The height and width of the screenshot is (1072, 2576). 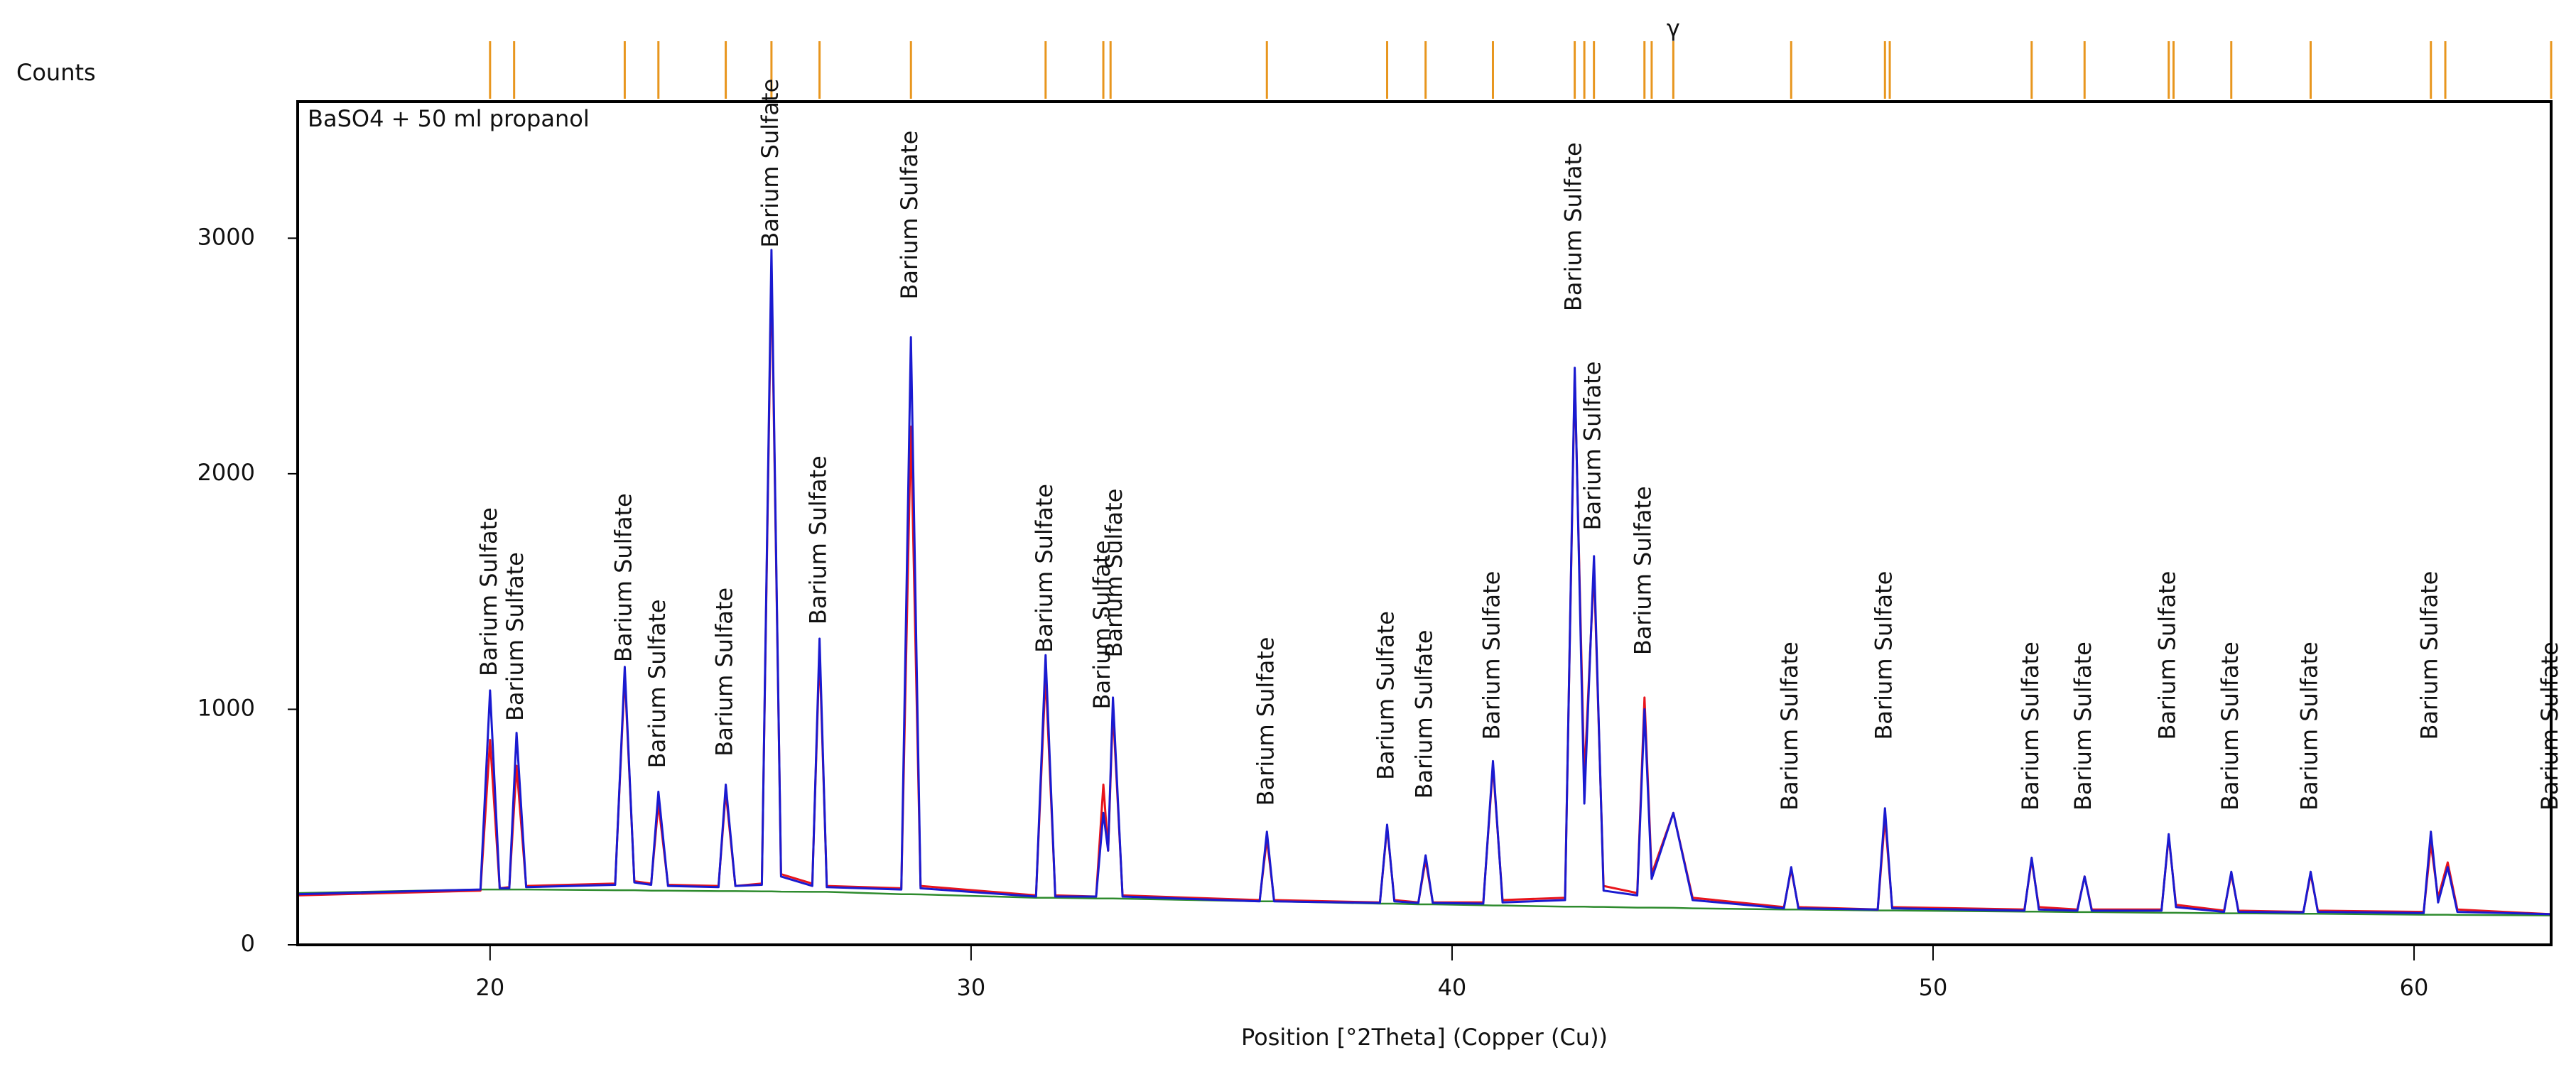 I want to click on x-tick-label: 60, so click(x=2414, y=987).